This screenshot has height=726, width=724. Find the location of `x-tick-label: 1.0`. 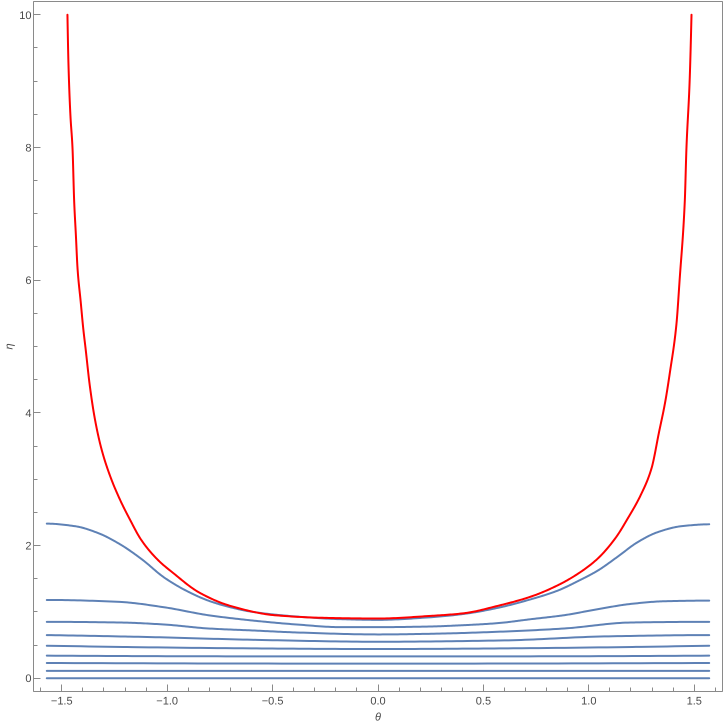

x-tick-label: 1.0 is located at coordinates (588, 702).